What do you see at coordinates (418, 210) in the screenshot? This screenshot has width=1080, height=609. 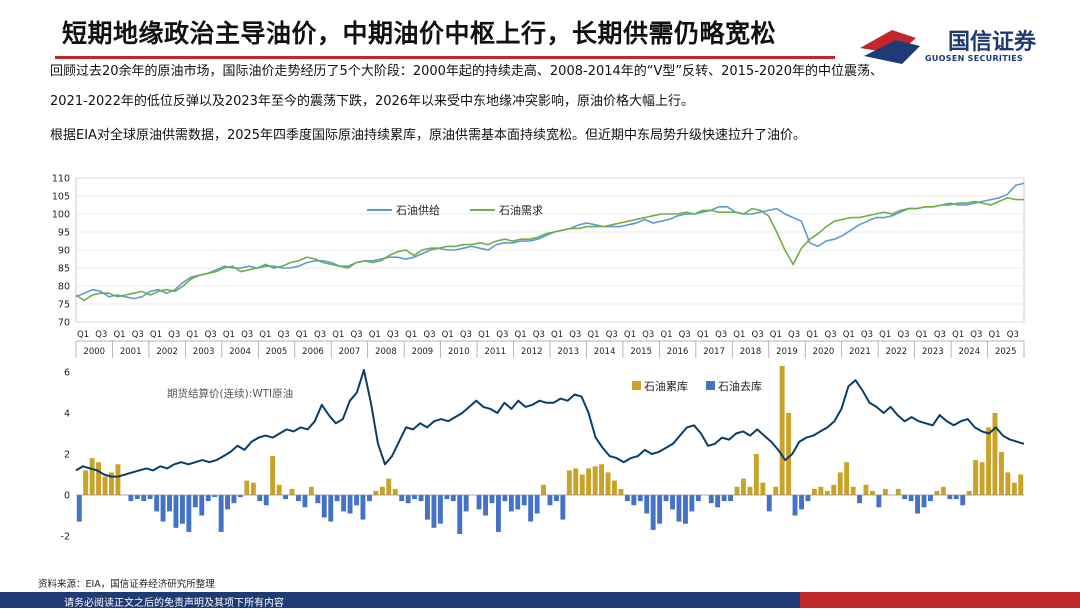 I see `legend-supply-label: 石油供给` at bounding box center [418, 210].